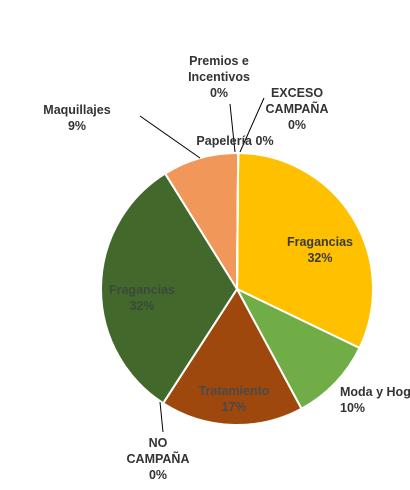 The image size is (410, 490). What do you see at coordinates (141, 306) in the screenshot?
I see `data-label-4-line-1: 32%` at bounding box center [141, 306].